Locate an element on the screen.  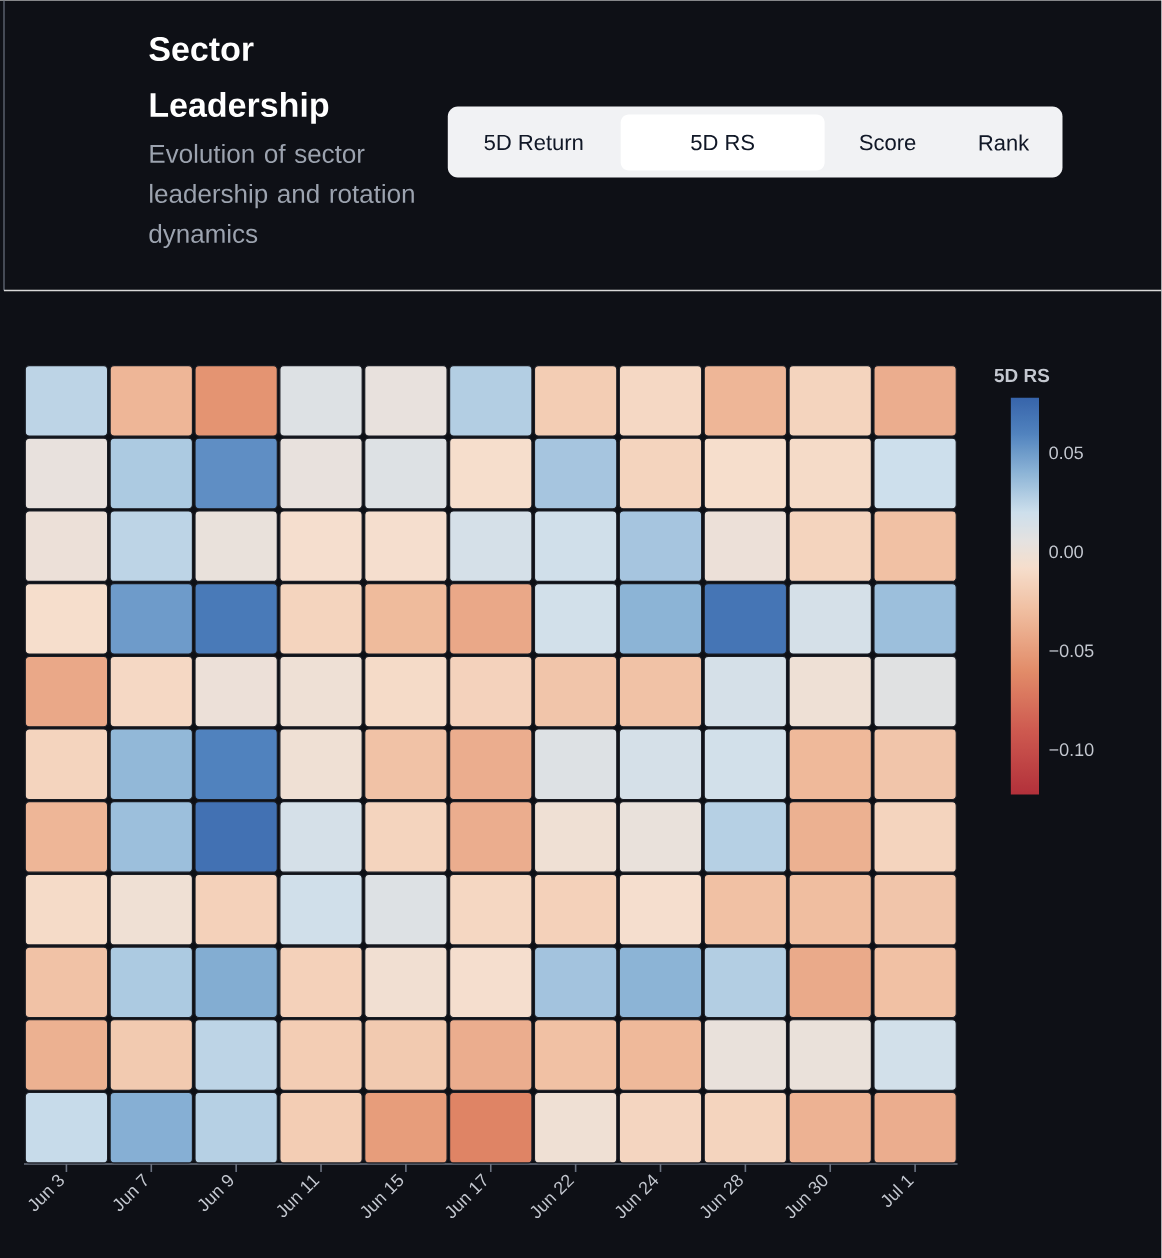
x-tick-label: Jun 9 is located at coordinates (215, 1193).